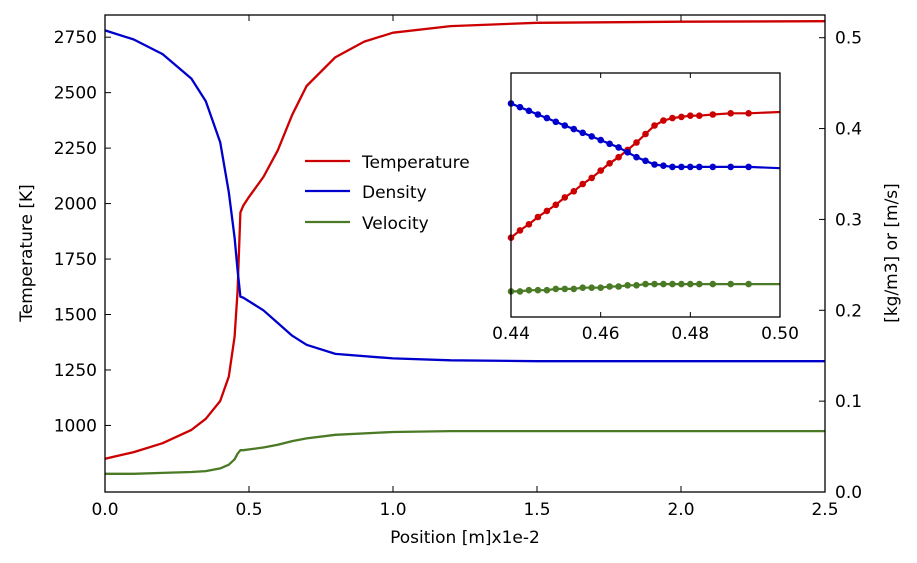  Describe the element at coordinates (75, 94) in the screenshot. I see `y-left-tick-label: 2500` at that location.